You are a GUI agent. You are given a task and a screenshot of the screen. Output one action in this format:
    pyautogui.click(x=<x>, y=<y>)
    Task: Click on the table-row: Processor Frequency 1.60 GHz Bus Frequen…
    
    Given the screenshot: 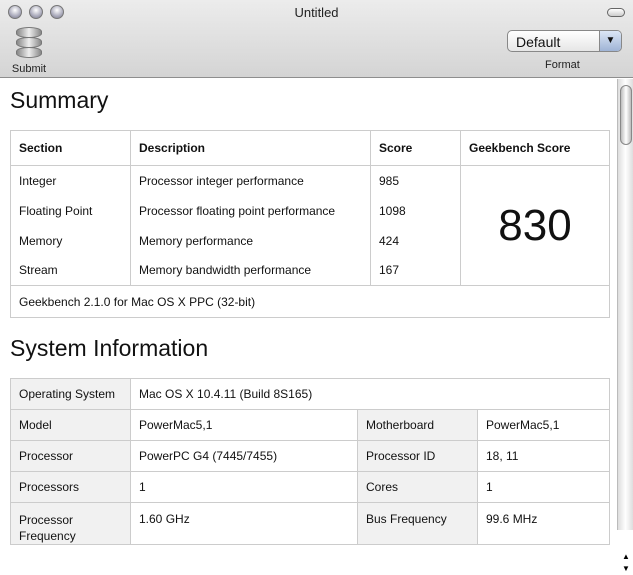 What is the action you would take?
    pyautogui.click(x=310, y=523)
    